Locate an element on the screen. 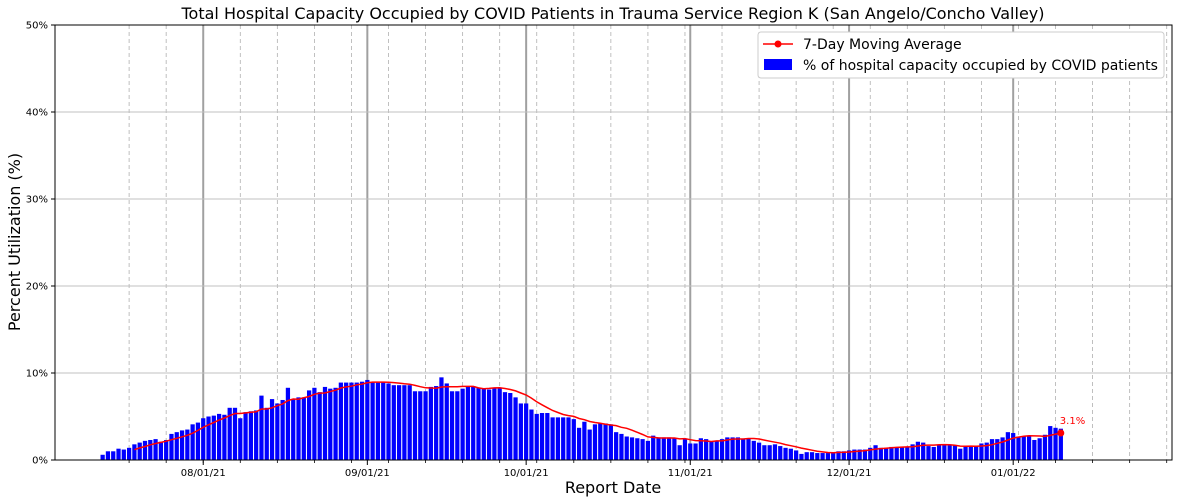 Image resolution: width=1178 pixels, height=503 pixels. x-tick-label: 01/01/22 is located at coordinates (1013, 473).